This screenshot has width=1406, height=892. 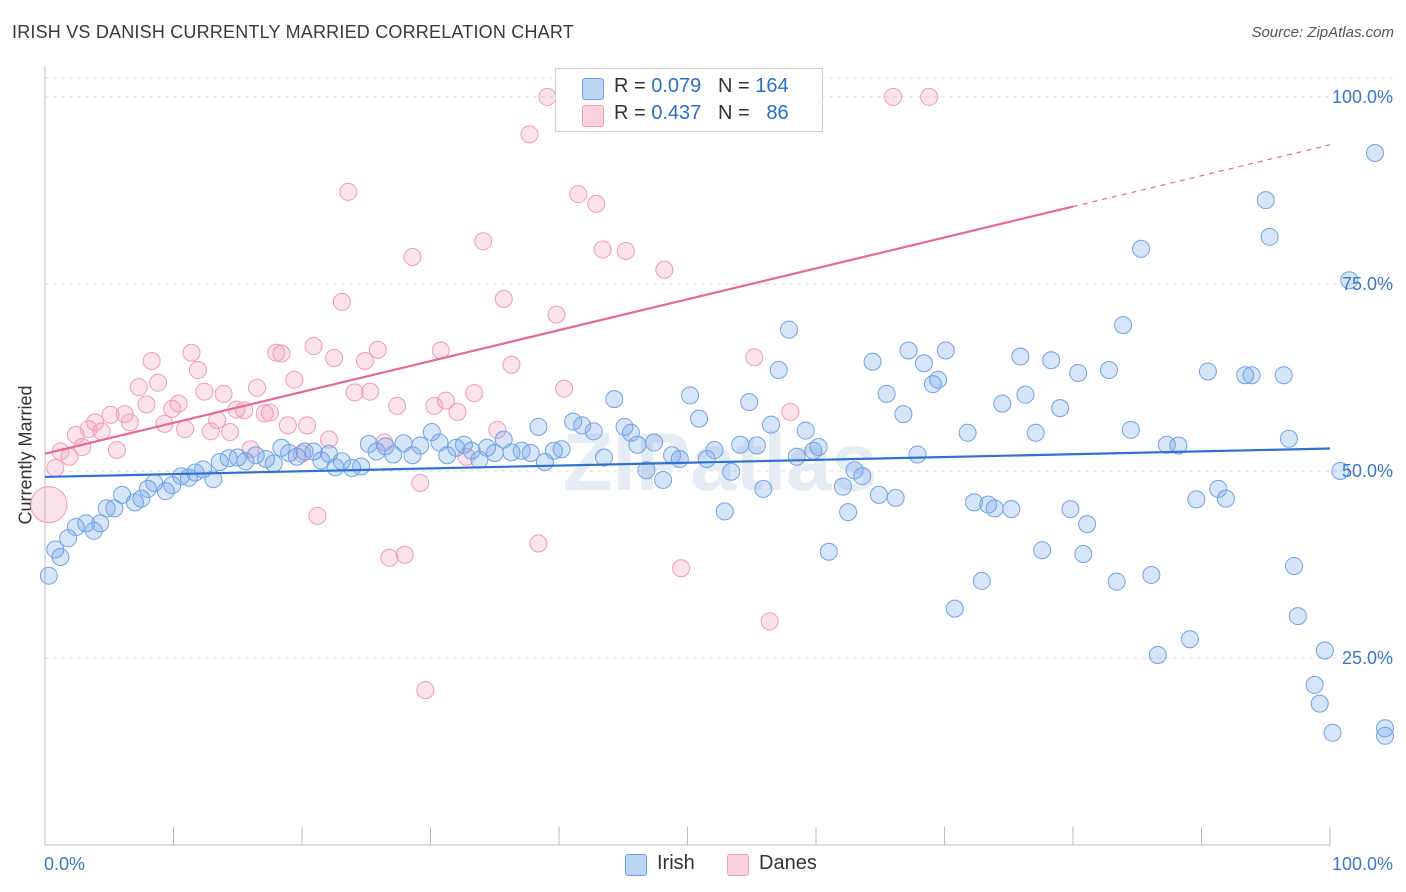 What do you see at coordinates (1362, 864) in the screenshot?
I see `x-tick-label-right: 100.0%` at bounding box center [1362, 864].